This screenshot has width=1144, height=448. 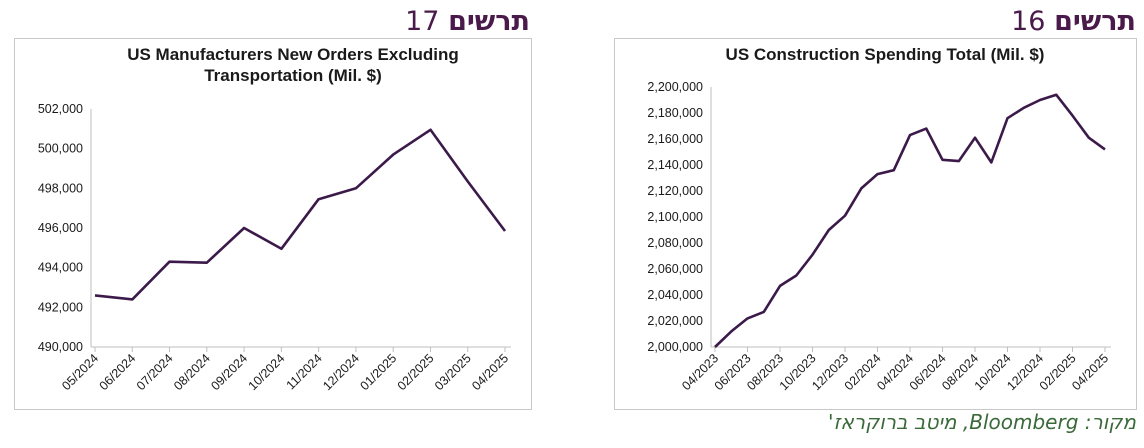 I want to click on y-tick-label: 490,000, so click(x=60, y=347).